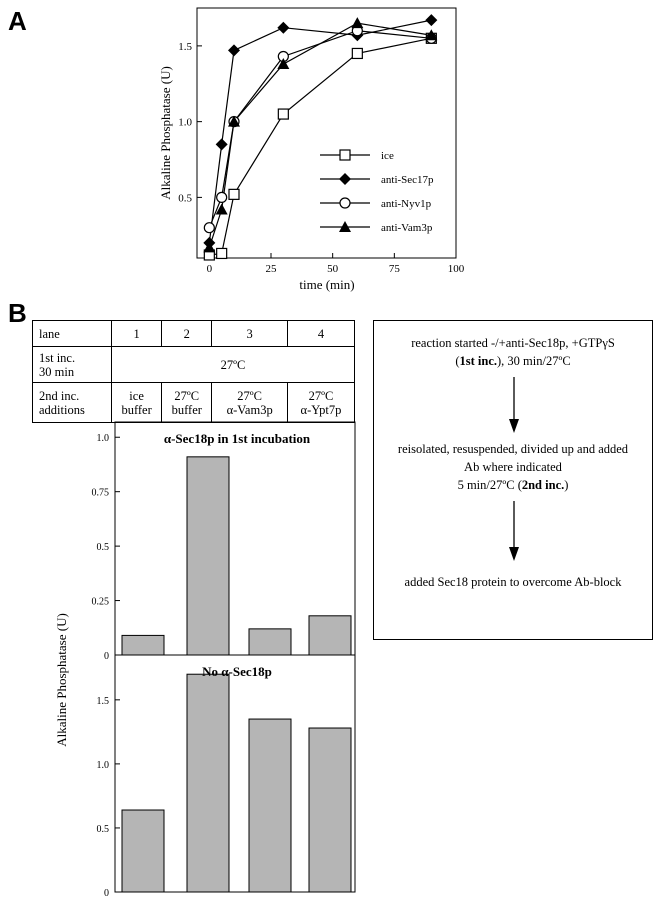 The width and height of the screenshot is (666, 900). I want to click on legend-label-3: anti-Vam3p, so click(407, 228).